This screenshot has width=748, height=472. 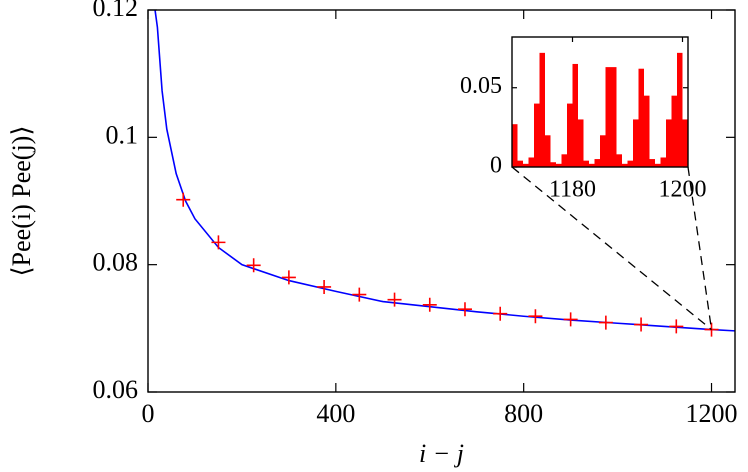 I want to click on y-tick-label: 0.1, so click(x=122, y=134).